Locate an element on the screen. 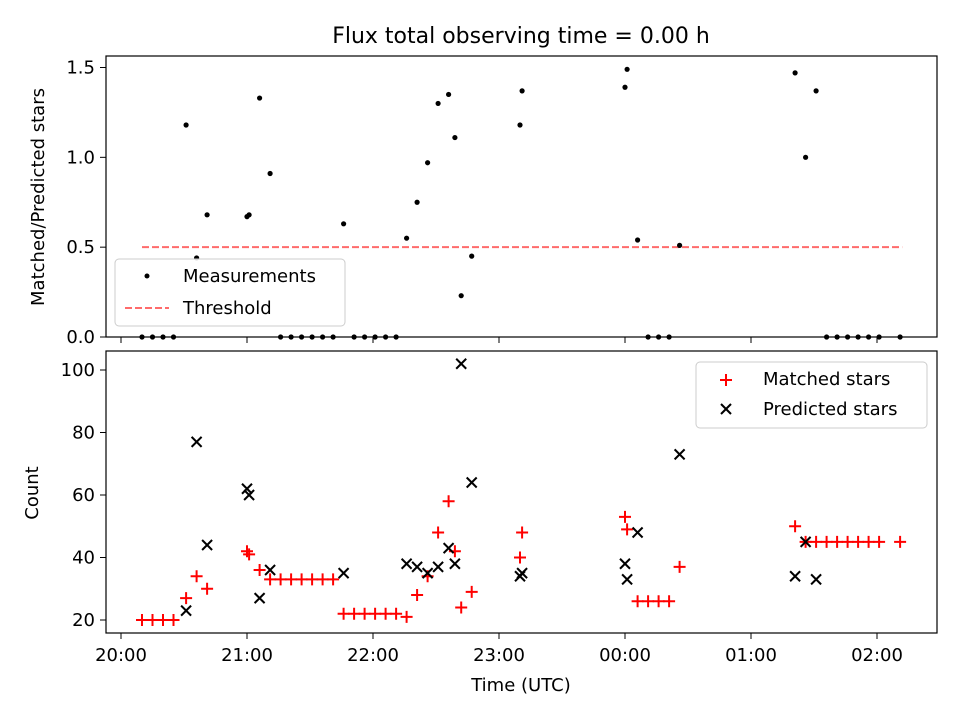 Image resolution: width=960 pixels, height=720 pixels. legend-predicted-marker is located at coordinates (726, 409).